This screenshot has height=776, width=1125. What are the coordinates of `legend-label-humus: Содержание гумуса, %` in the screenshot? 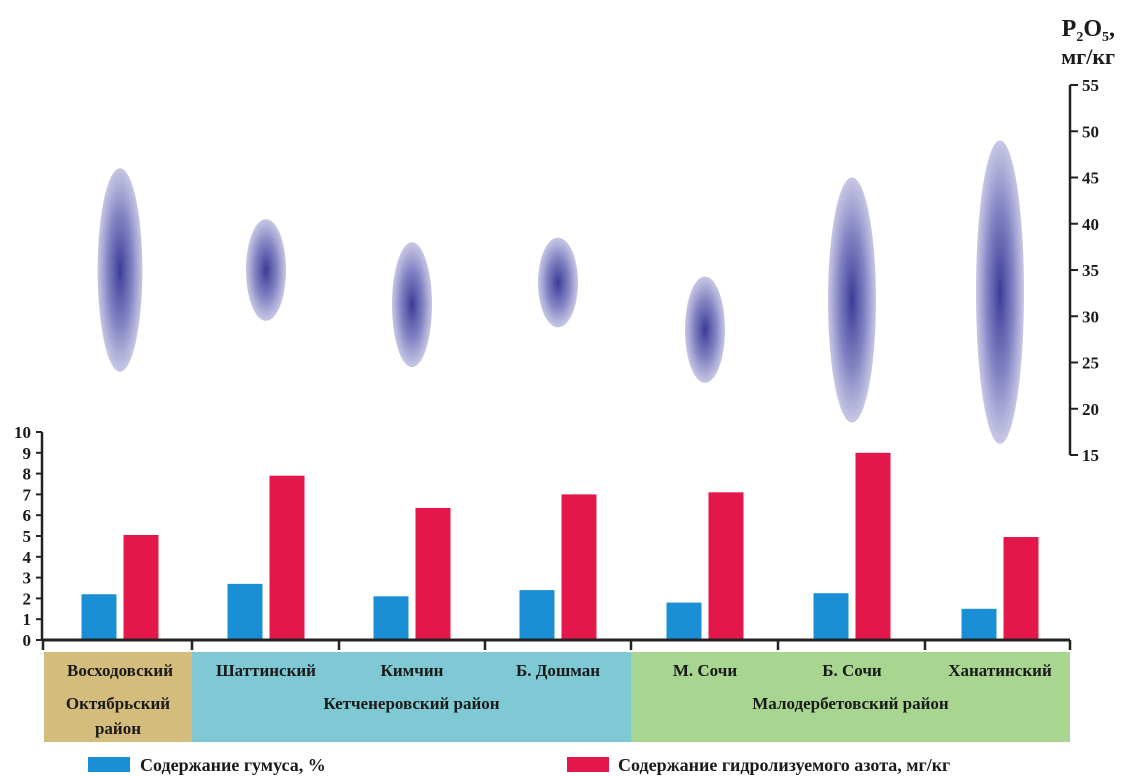 It's located at (233, 765).